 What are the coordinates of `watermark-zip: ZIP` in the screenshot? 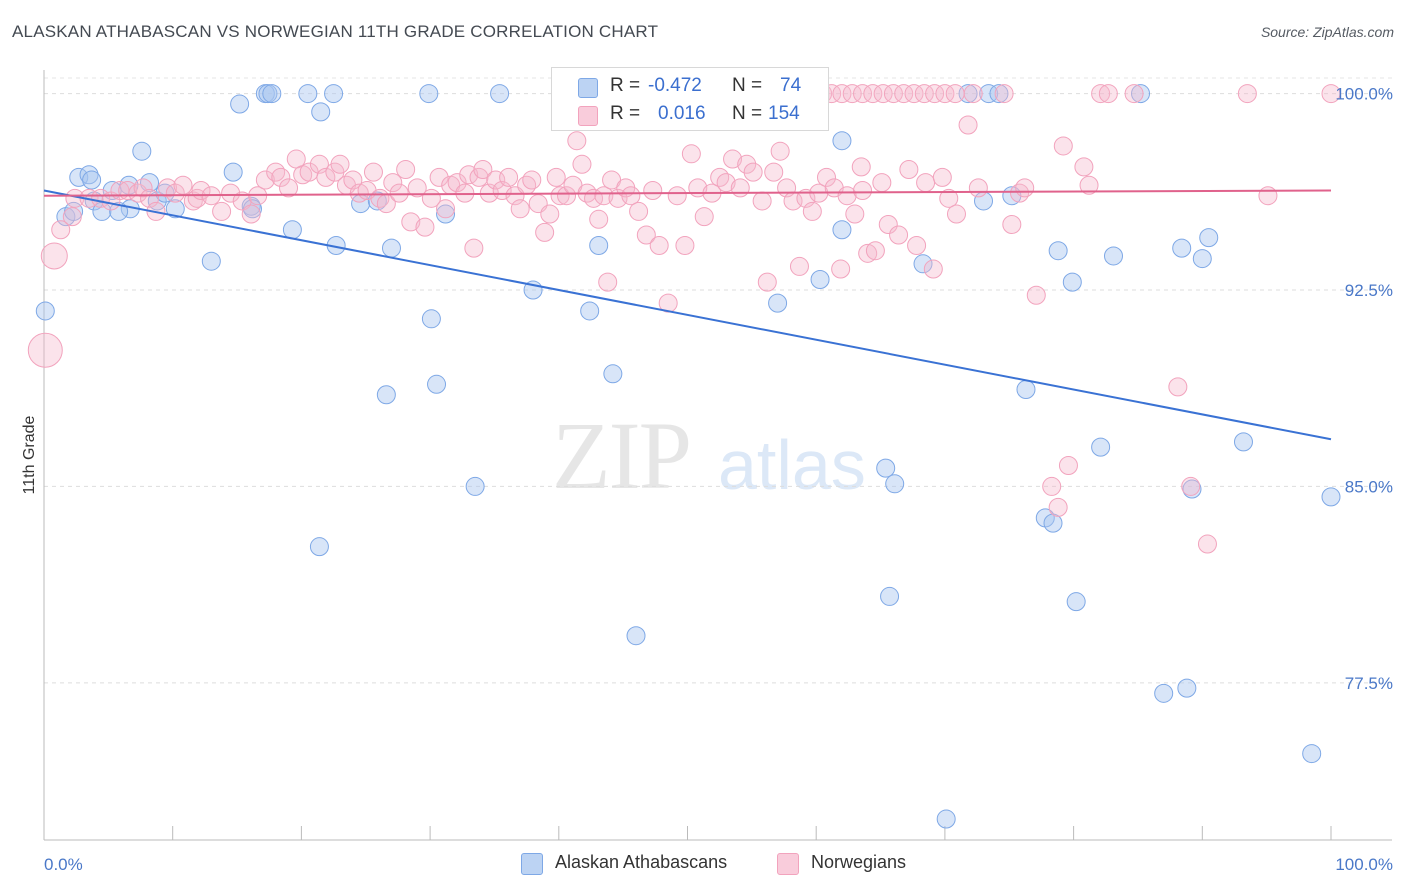 It's located at (622, 455).